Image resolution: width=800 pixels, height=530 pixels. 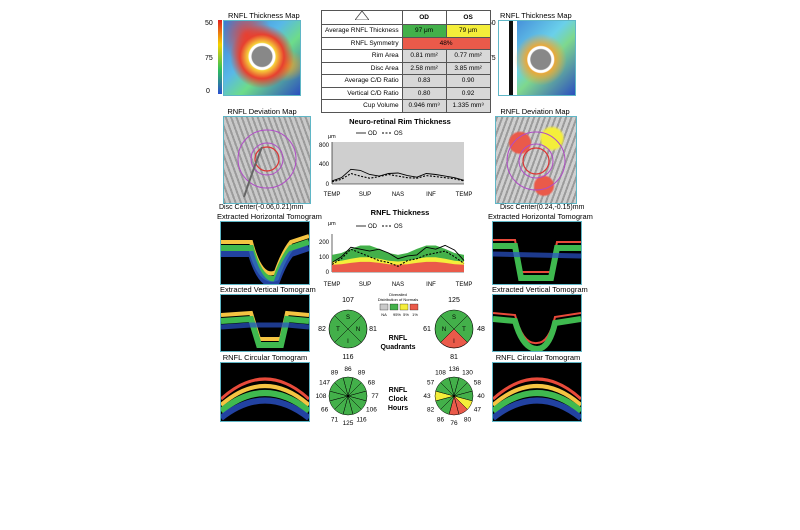 I want to click on clock-value: 68, so click(x=372, y=383).